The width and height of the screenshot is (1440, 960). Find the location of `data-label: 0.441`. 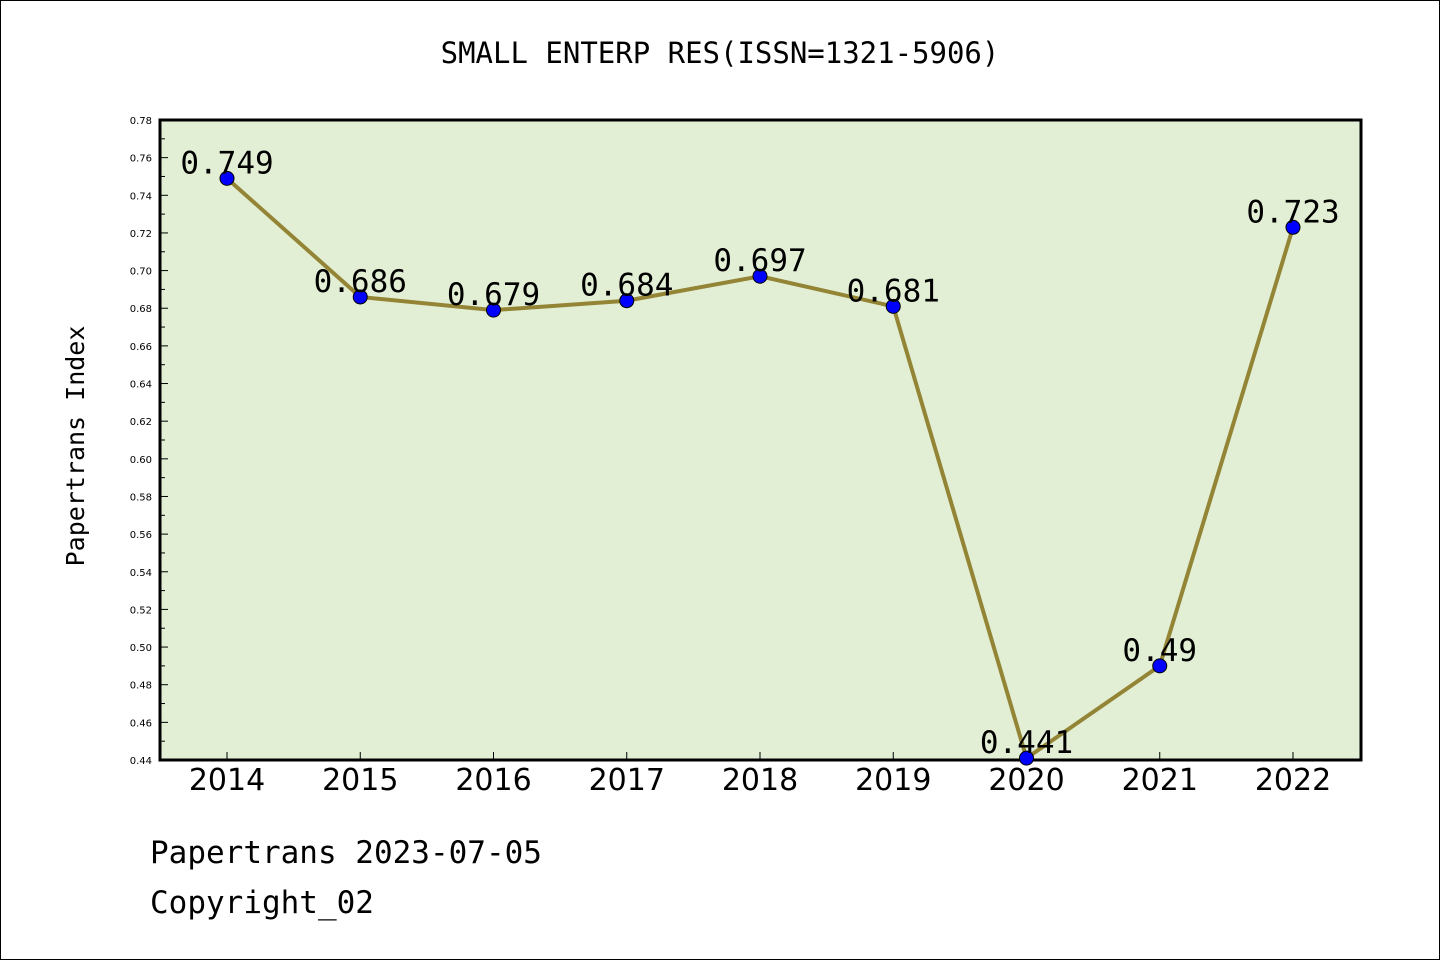

data-label: 0.441 is located at coordinates (1026, 743).